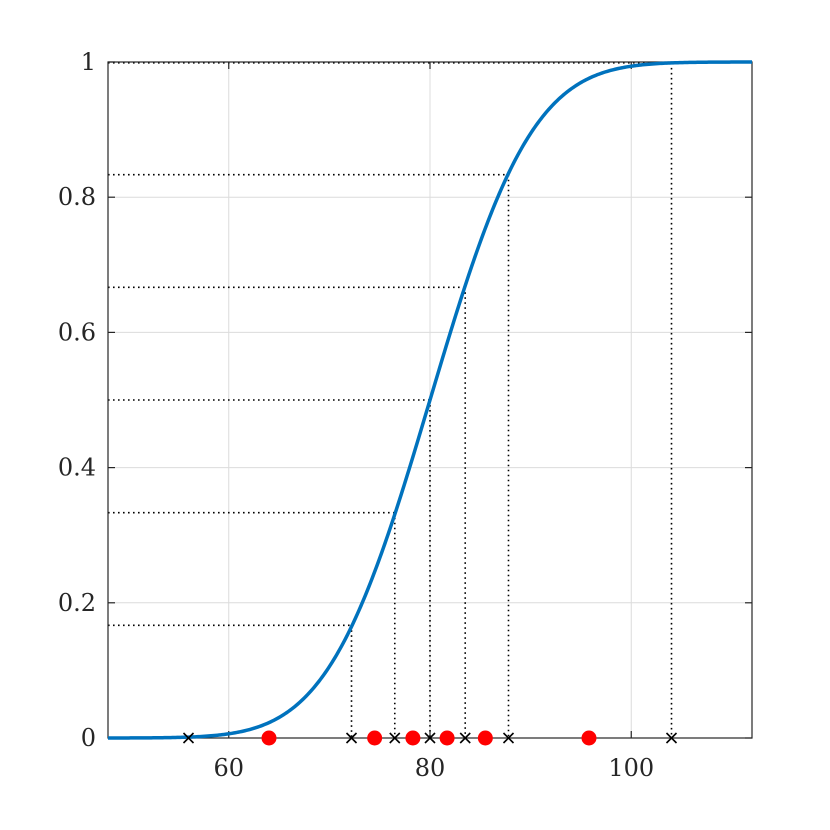 The image size is (830, 830). Describe the element at coordinates (228, 768) in the screenshot. I see `x-tick-label: 60` at that location.